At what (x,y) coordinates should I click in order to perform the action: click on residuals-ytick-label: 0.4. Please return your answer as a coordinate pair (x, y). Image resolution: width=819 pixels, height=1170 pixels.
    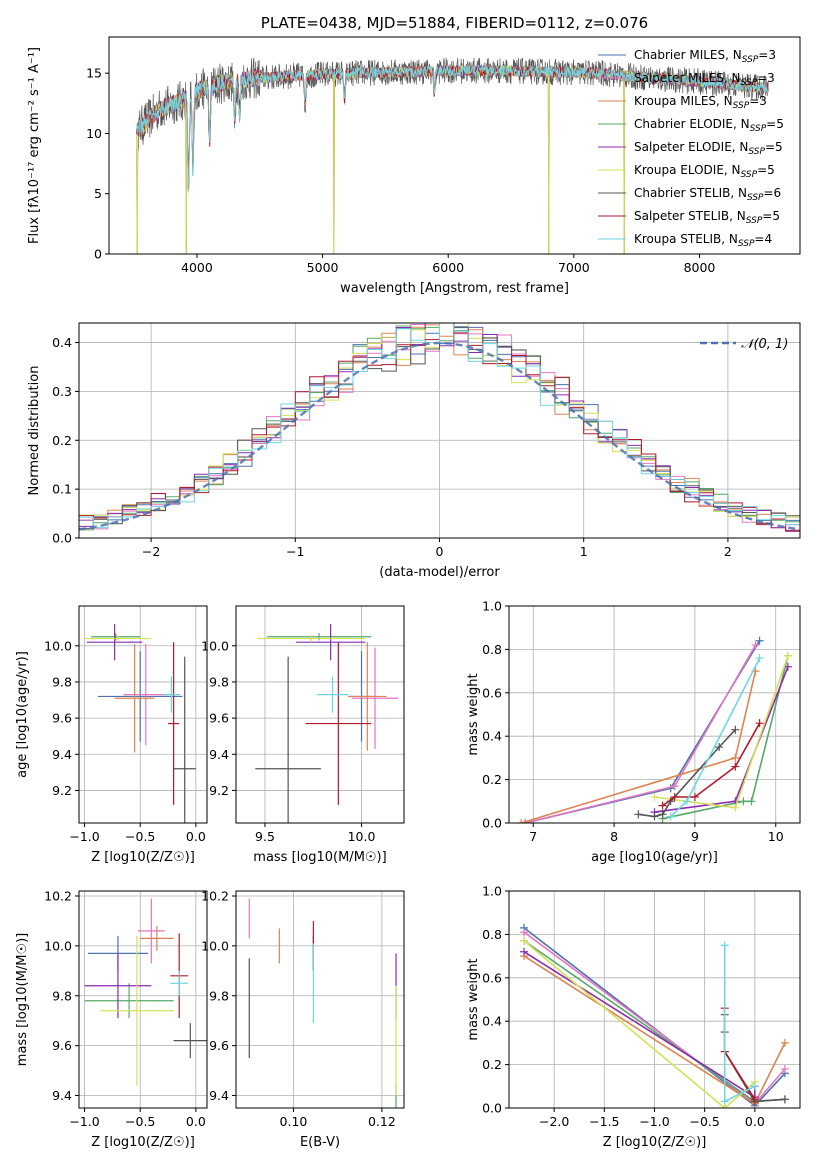
    Looking at the image, I should click on (62, 342).